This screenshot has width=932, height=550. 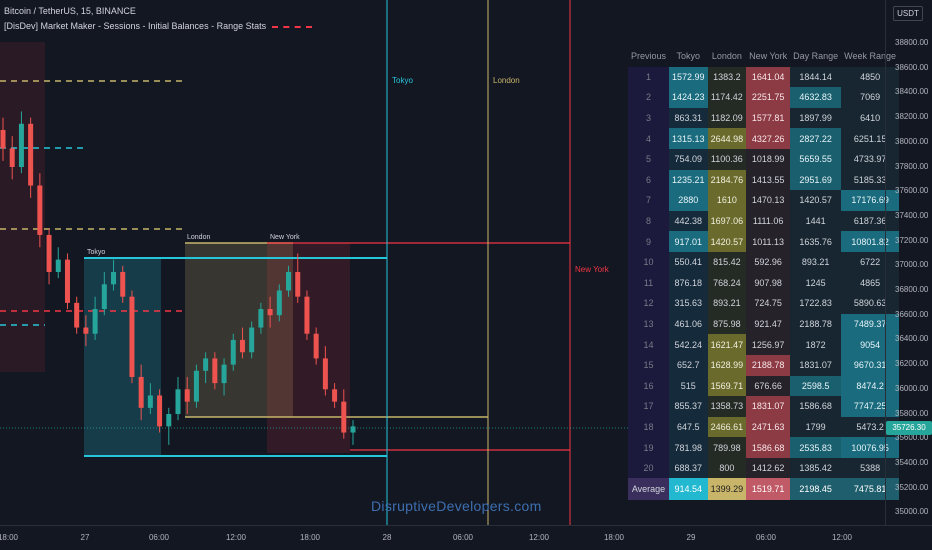 I want to click on cell-newyork: 2188.78, so click(x=768, y=365).